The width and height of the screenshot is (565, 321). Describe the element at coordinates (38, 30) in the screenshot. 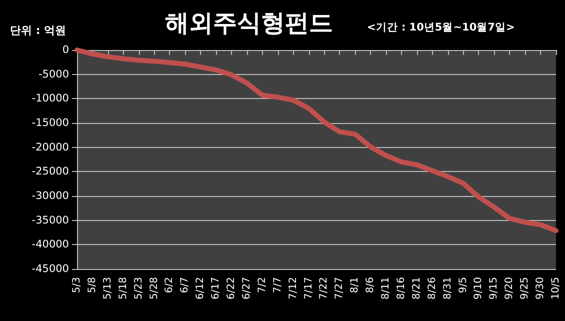

I see `y-axis-title: 단위 : 억원` at that location.